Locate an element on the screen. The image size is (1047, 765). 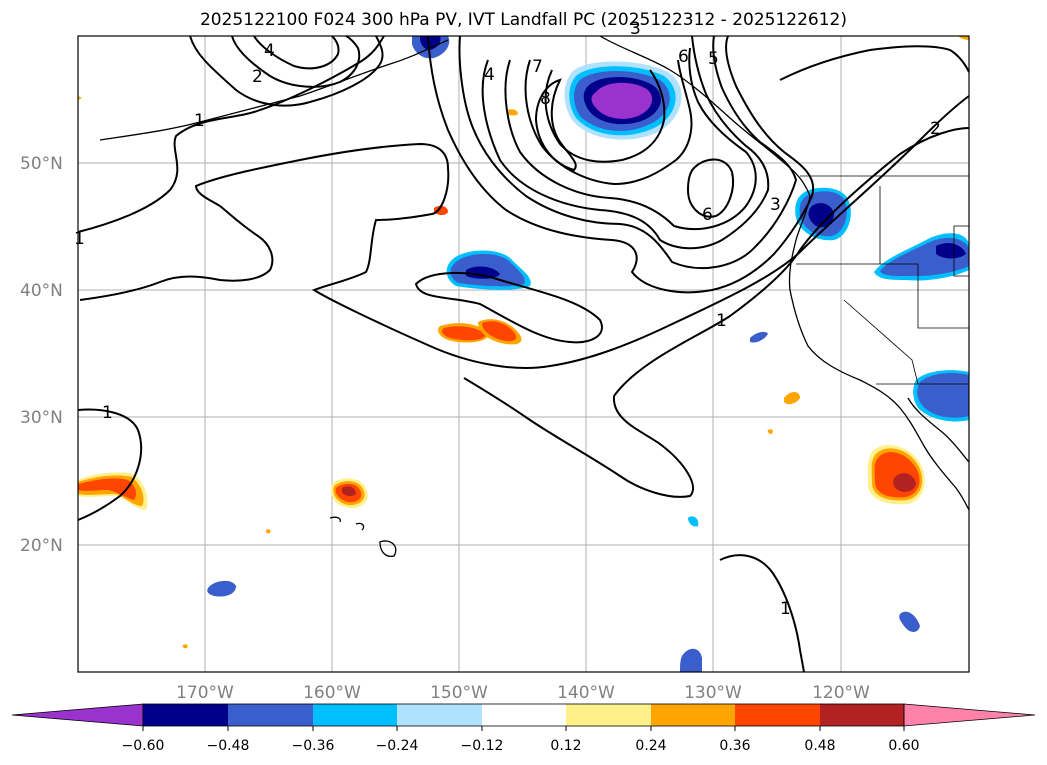
lon-label-150w: 150°W is located at coordinates (459, 693).